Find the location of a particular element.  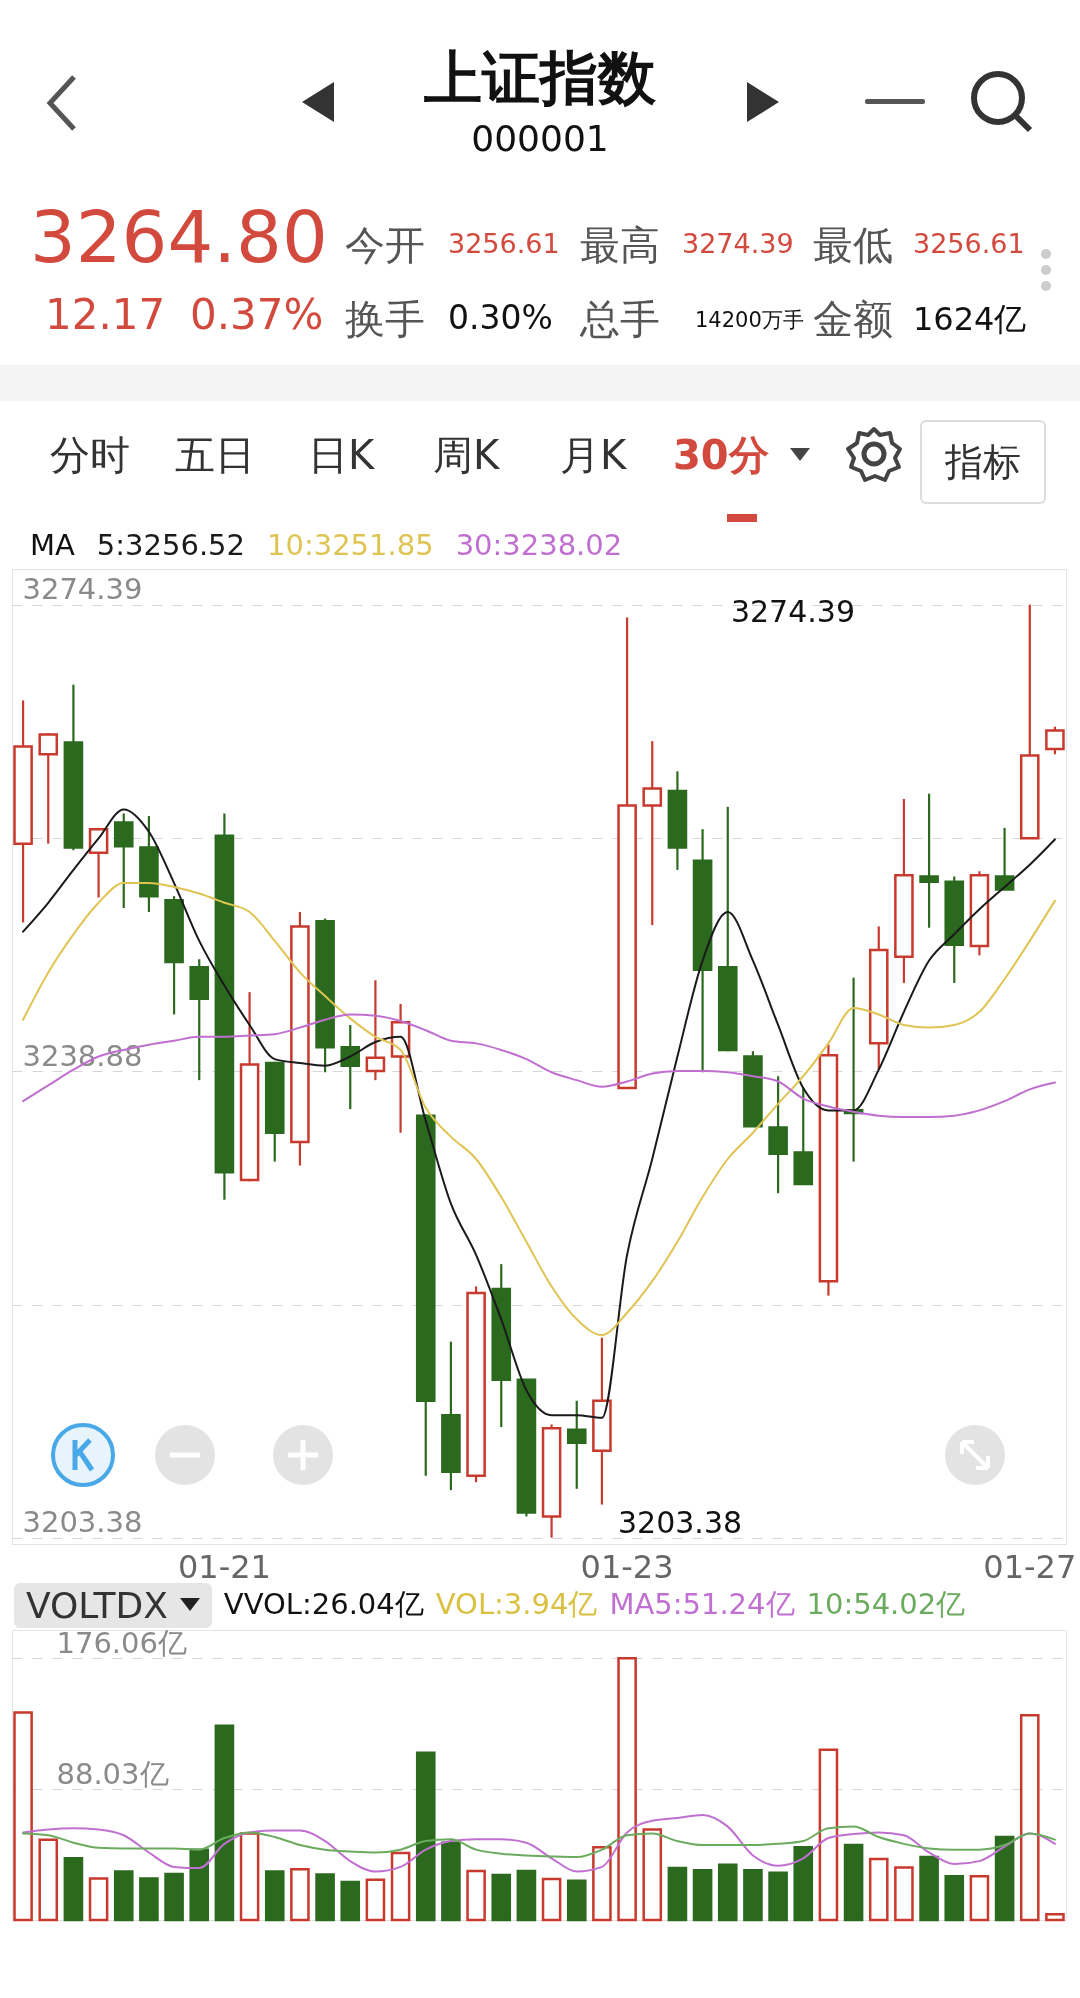

text: 指标 is located at coordinates (983, 462).